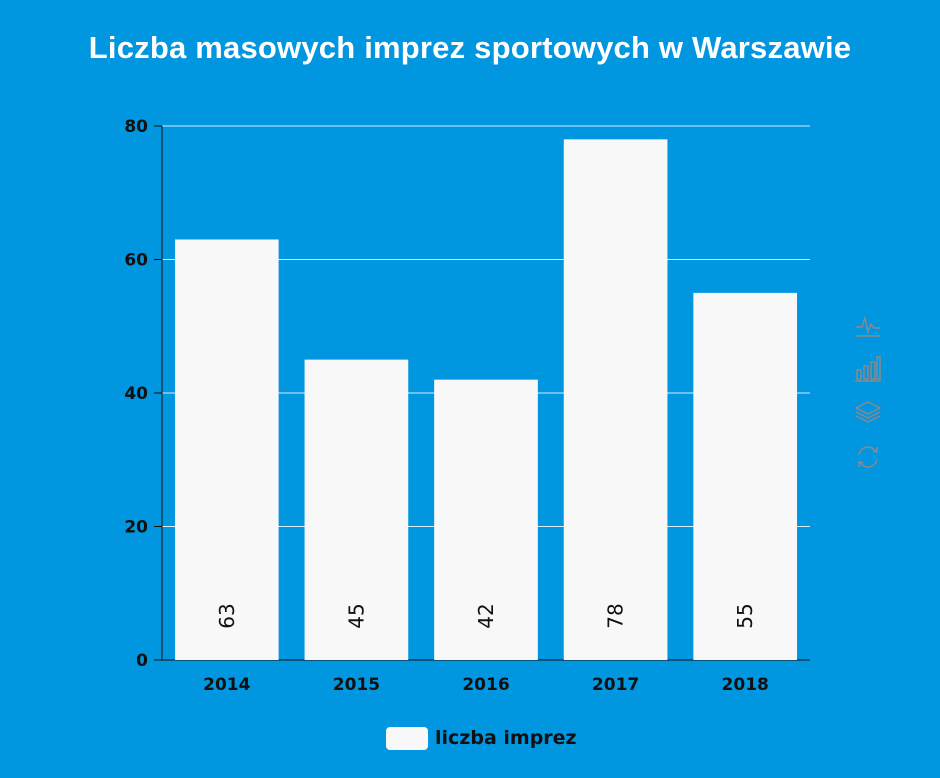 This screenshot has width=940, height=778. Describe the element at coordinates (142, 661) in the screenshot. I see `y-tick-label: 0` at that location.